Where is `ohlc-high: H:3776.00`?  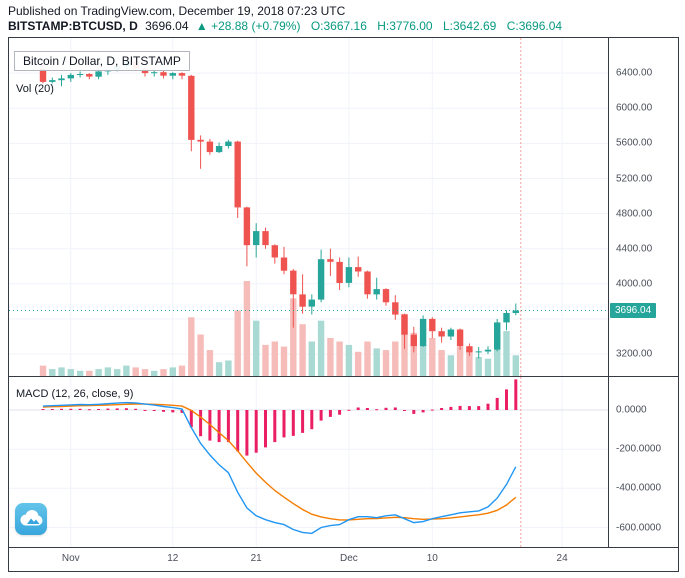
ohlc-high: H:3776.00 is located at coordinates (404, 26).